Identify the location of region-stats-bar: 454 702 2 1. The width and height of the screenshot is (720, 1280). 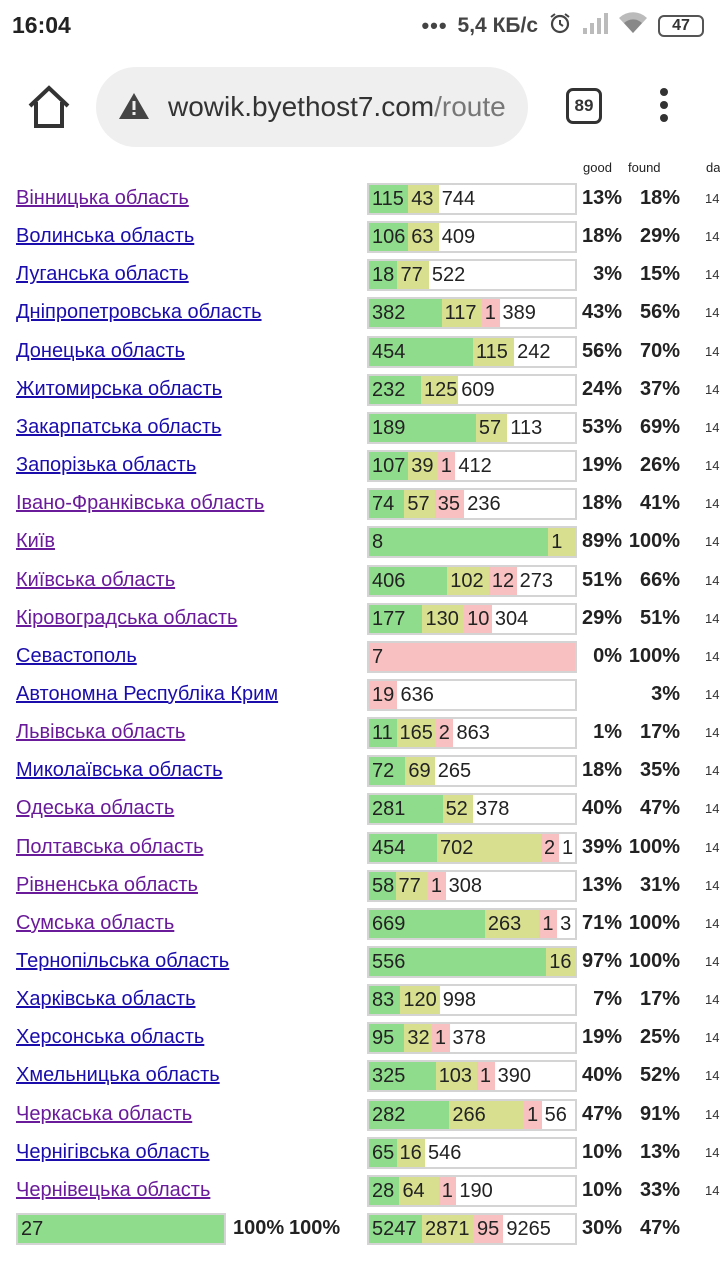
(472, 847).